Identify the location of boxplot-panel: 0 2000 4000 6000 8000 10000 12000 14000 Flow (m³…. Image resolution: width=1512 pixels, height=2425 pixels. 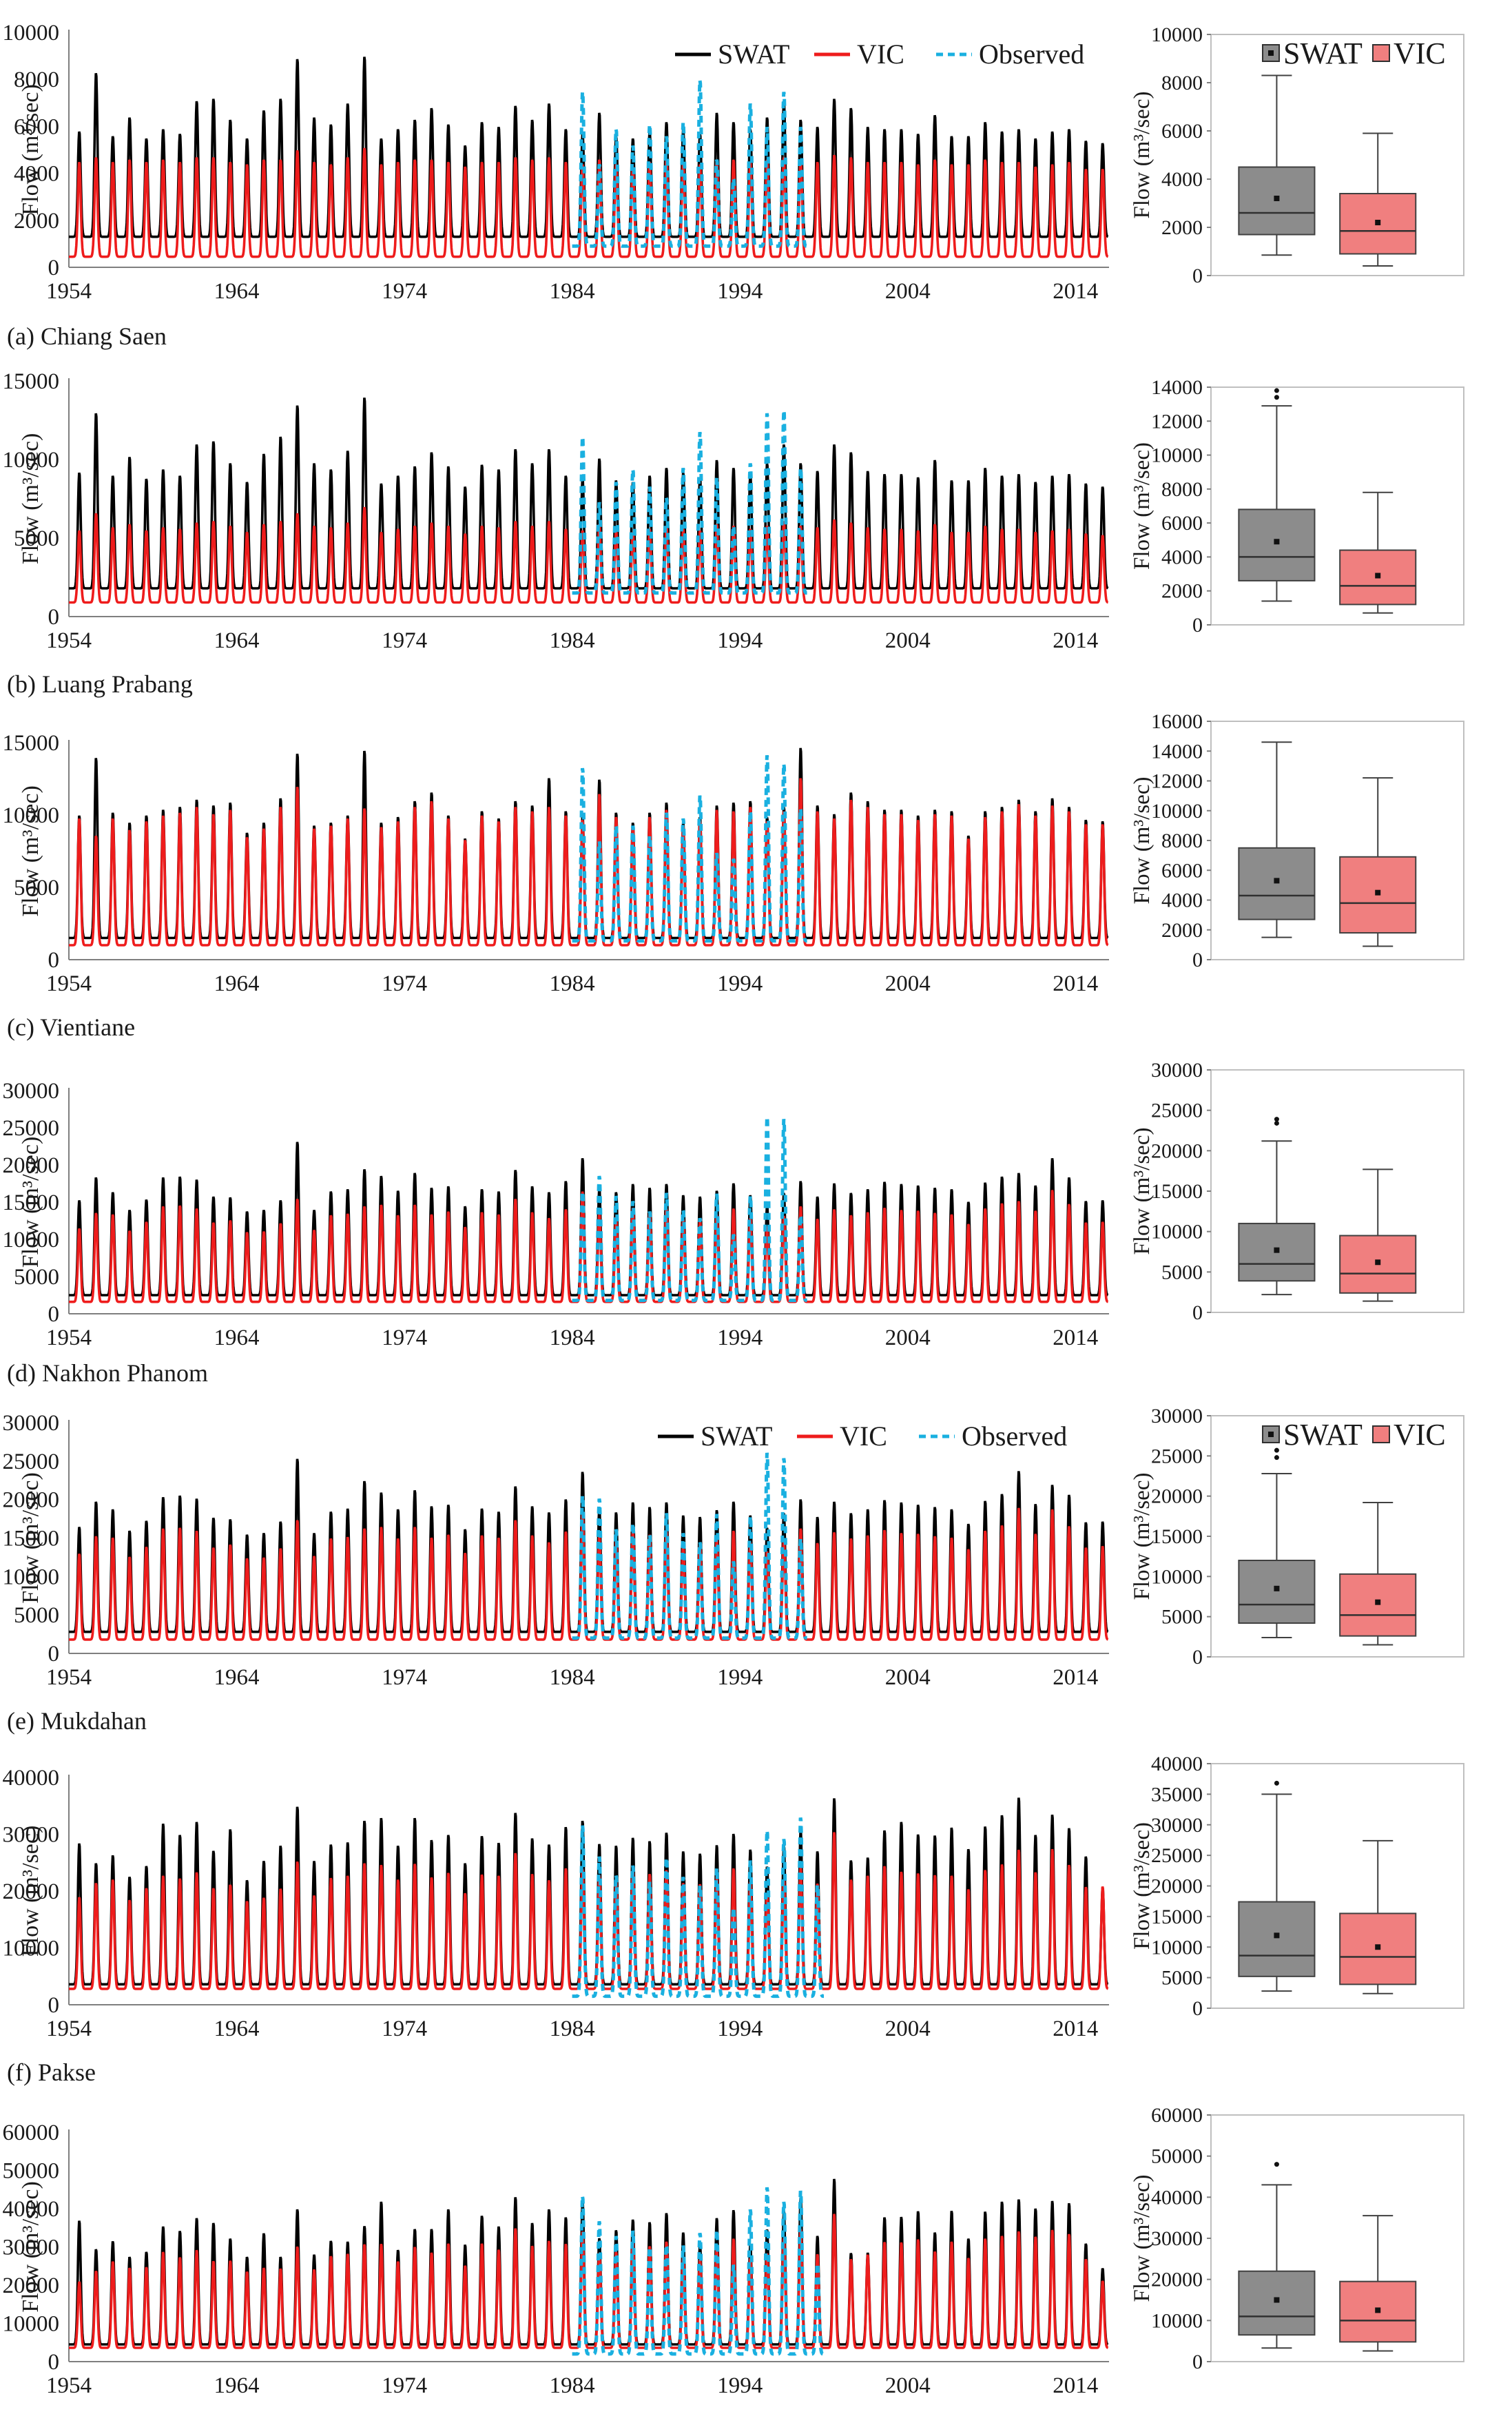
(1297, 507).